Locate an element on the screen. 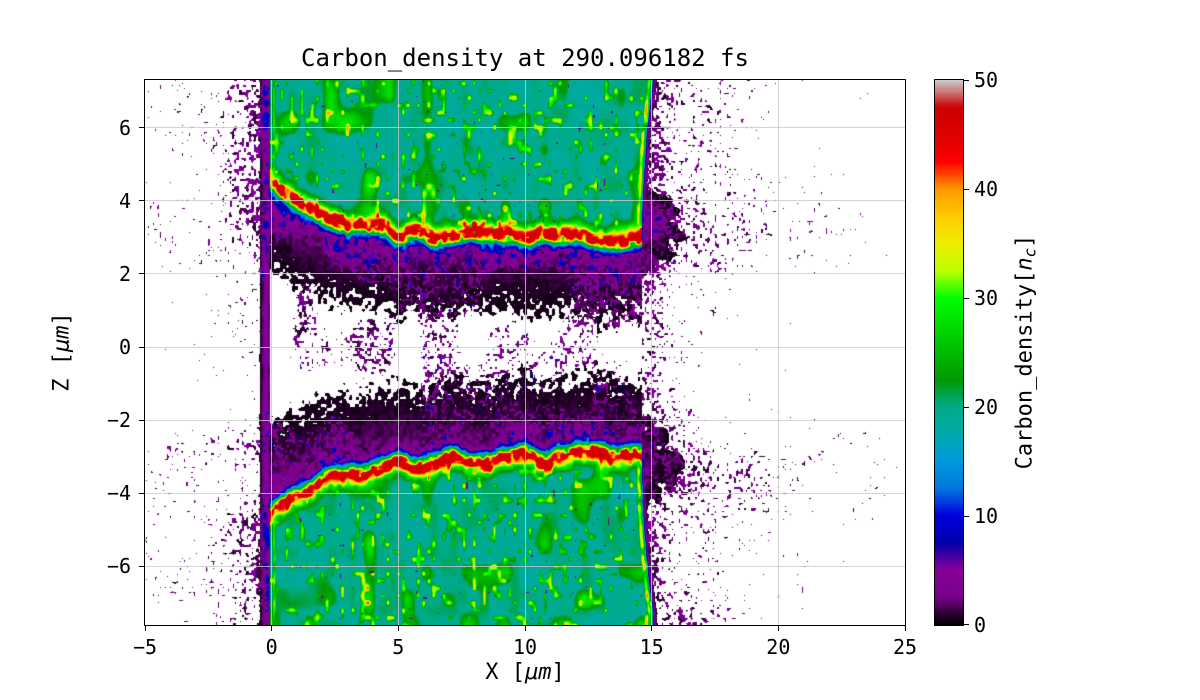 Image resolution: width=1200 pixels, height=700 pixels. colorbar-label-main: Carbon_density[ is located at coordinates (1025, 370).